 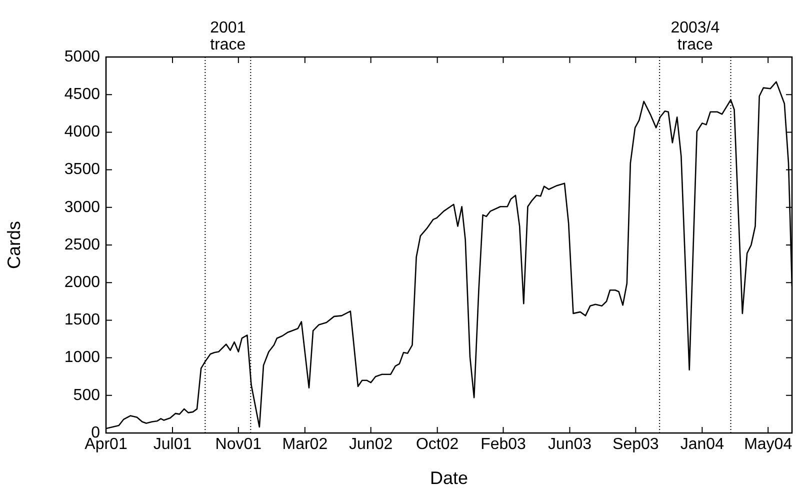 What do you see at coordinates (437, 445) in the screenshot?
I see `x-tick-label: Oct02` at bounding box center [437, 445].